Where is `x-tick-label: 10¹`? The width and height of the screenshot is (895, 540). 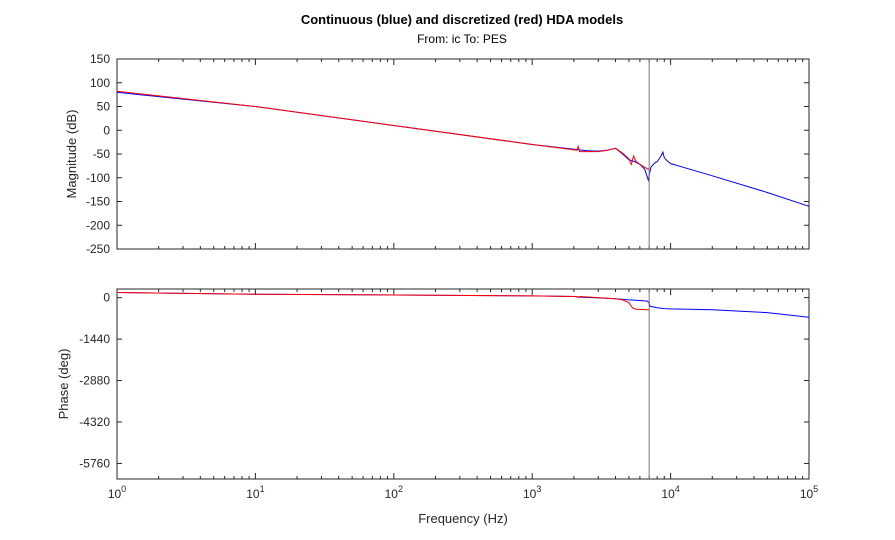 x-tick-label: 10¹ is located at coordinates (255, 492).